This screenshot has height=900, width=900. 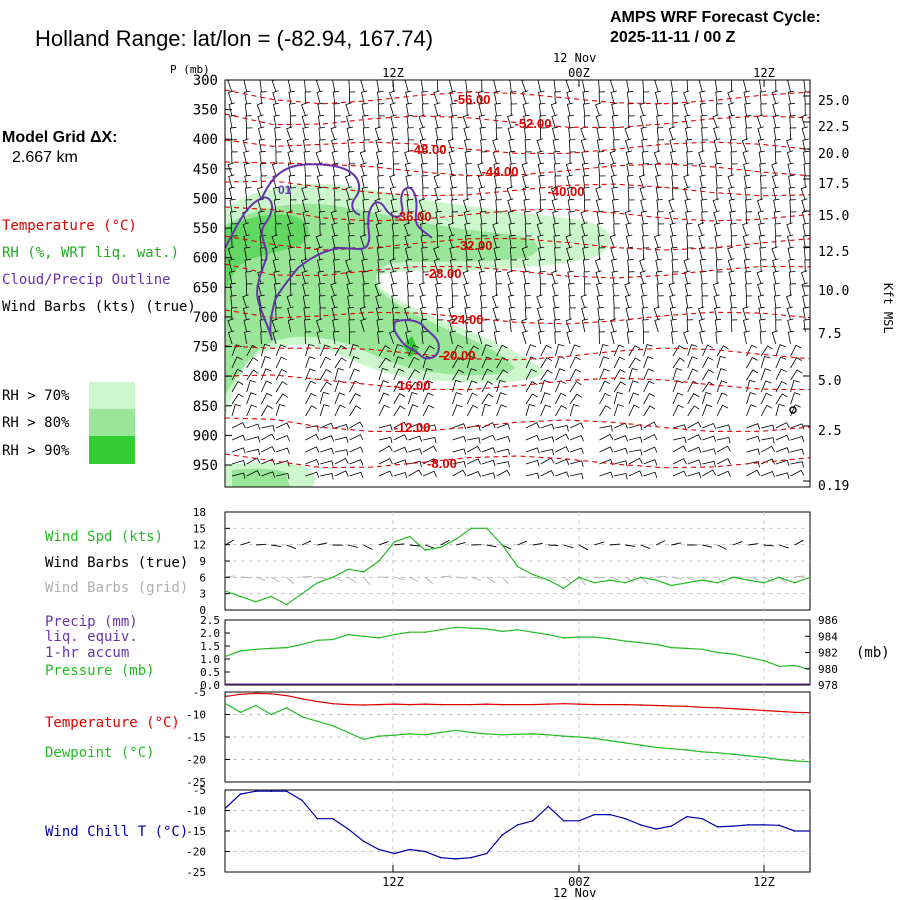 What do you see at coordinates (196, 715) in the screenshot?
I see `y-tick-label: -10` at bounding box center [196, 715].